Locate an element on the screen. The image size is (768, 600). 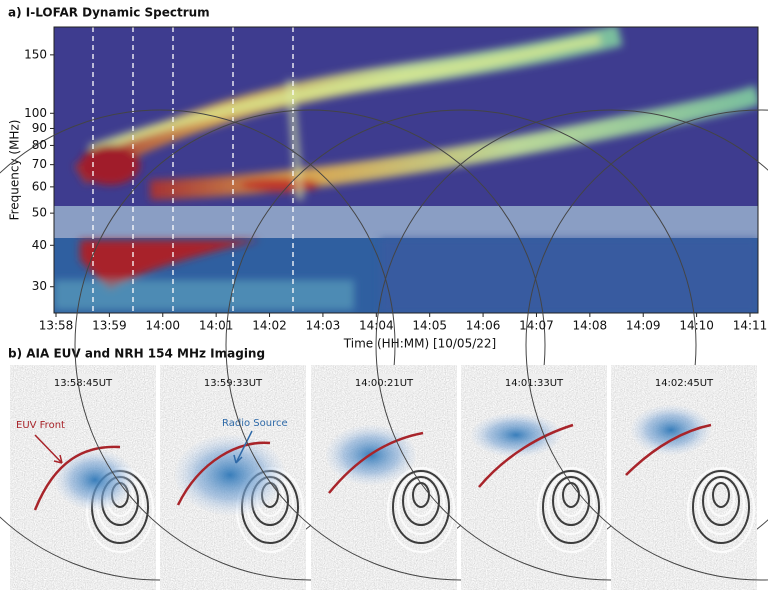
x-tick-label: 14:07 is located at coordinates (536, 326).